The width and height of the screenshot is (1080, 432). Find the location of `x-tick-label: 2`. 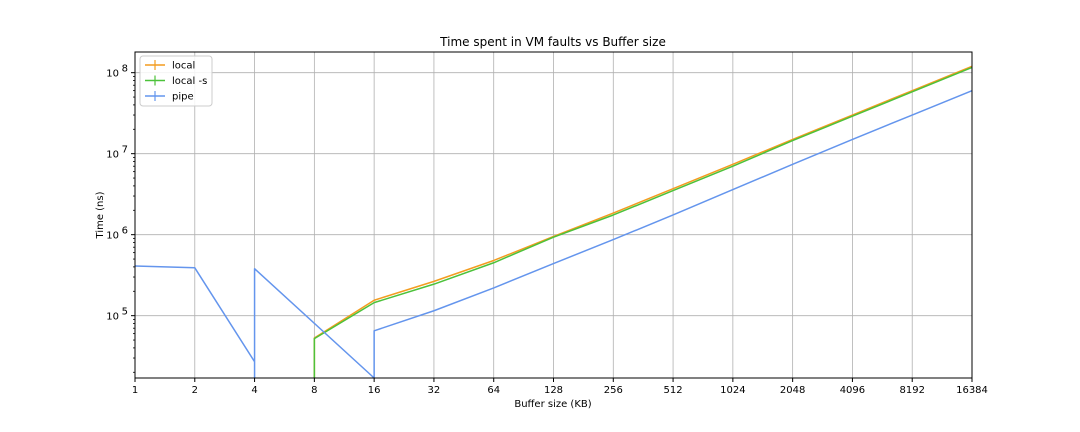

x-tick-label: 2 is located at coordinates (195, 390).